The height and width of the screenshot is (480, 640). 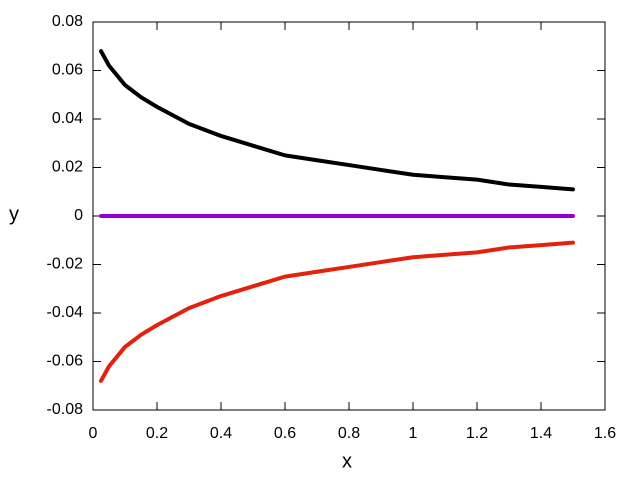 I want to click on y-tick-label: -0.04, so click(x=65, y=312).